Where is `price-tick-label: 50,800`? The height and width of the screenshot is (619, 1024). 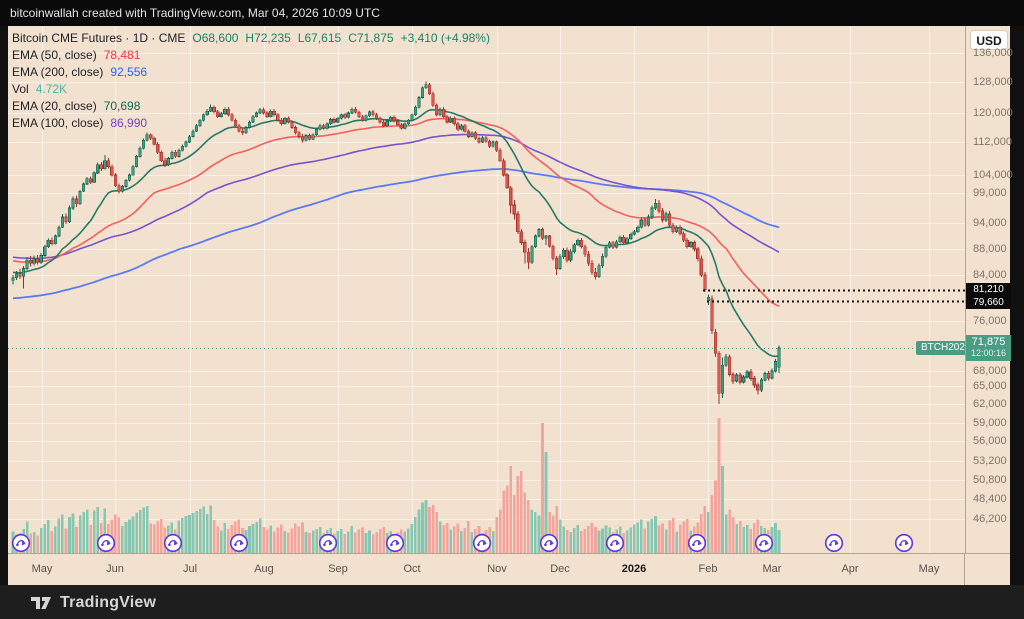
price-tick-label: 50,800 is located at coordinates (990, 480).